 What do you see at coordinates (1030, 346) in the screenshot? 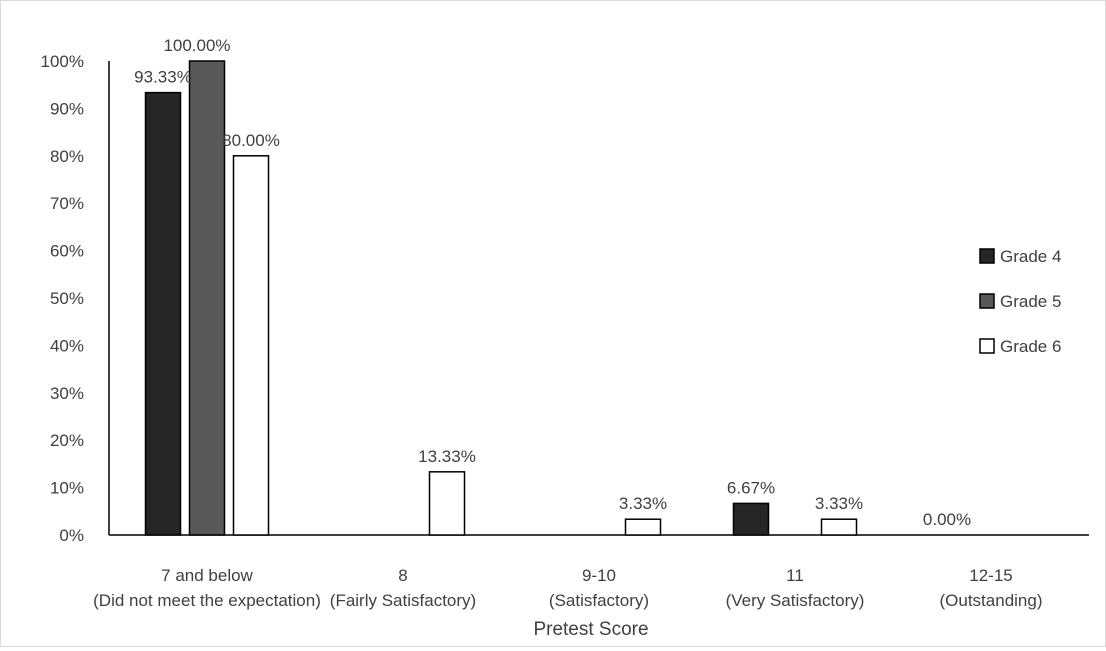
I see `legend-label: Grade 6` at bounding box center [1030, 346].